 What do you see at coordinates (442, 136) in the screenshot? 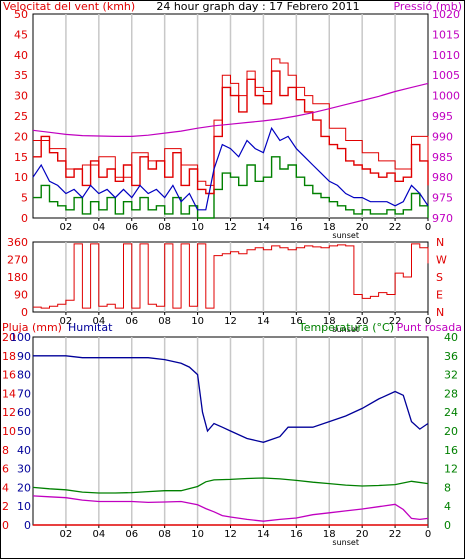
I see `y-right-tick-label: 990` at bounding box center [442, 136].